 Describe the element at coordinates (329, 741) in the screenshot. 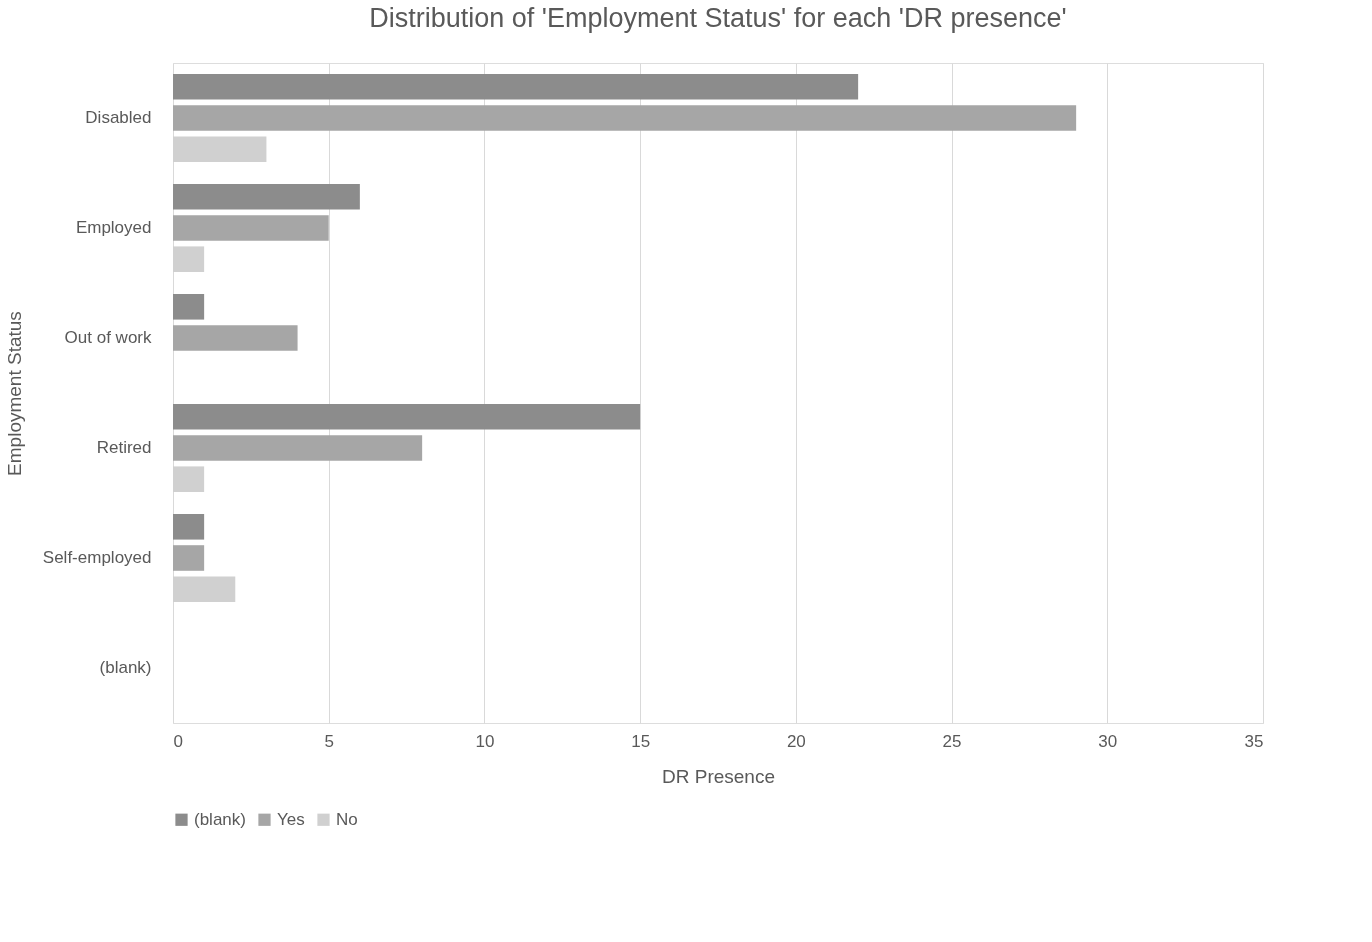

I see `x-tick-label: 5` at that location.